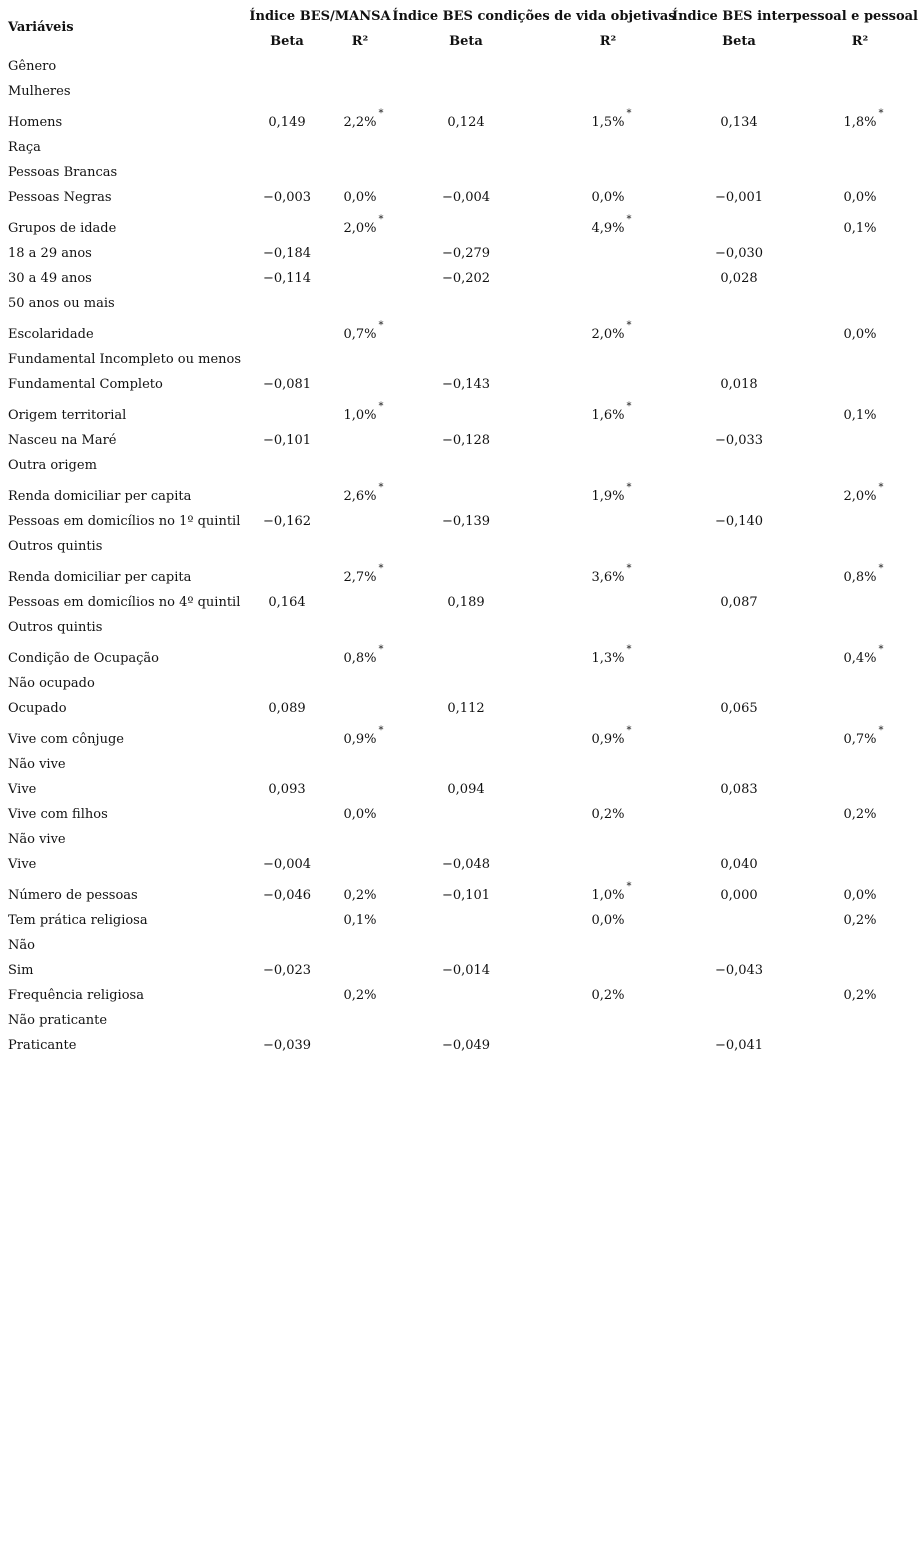 The width and height of the screenshot is (922, 1556). I want to click on variables-header: Variáveis, so click(41, 27).